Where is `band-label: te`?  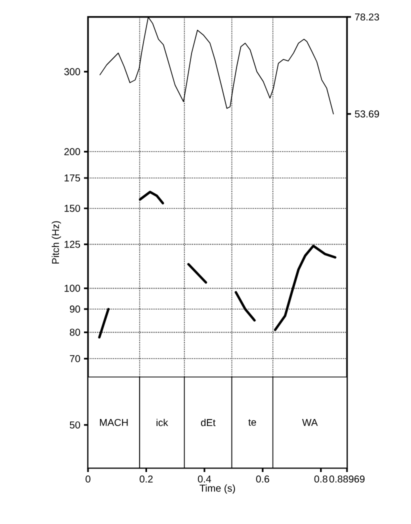 band-label: te is located at coordinates (252, 422).